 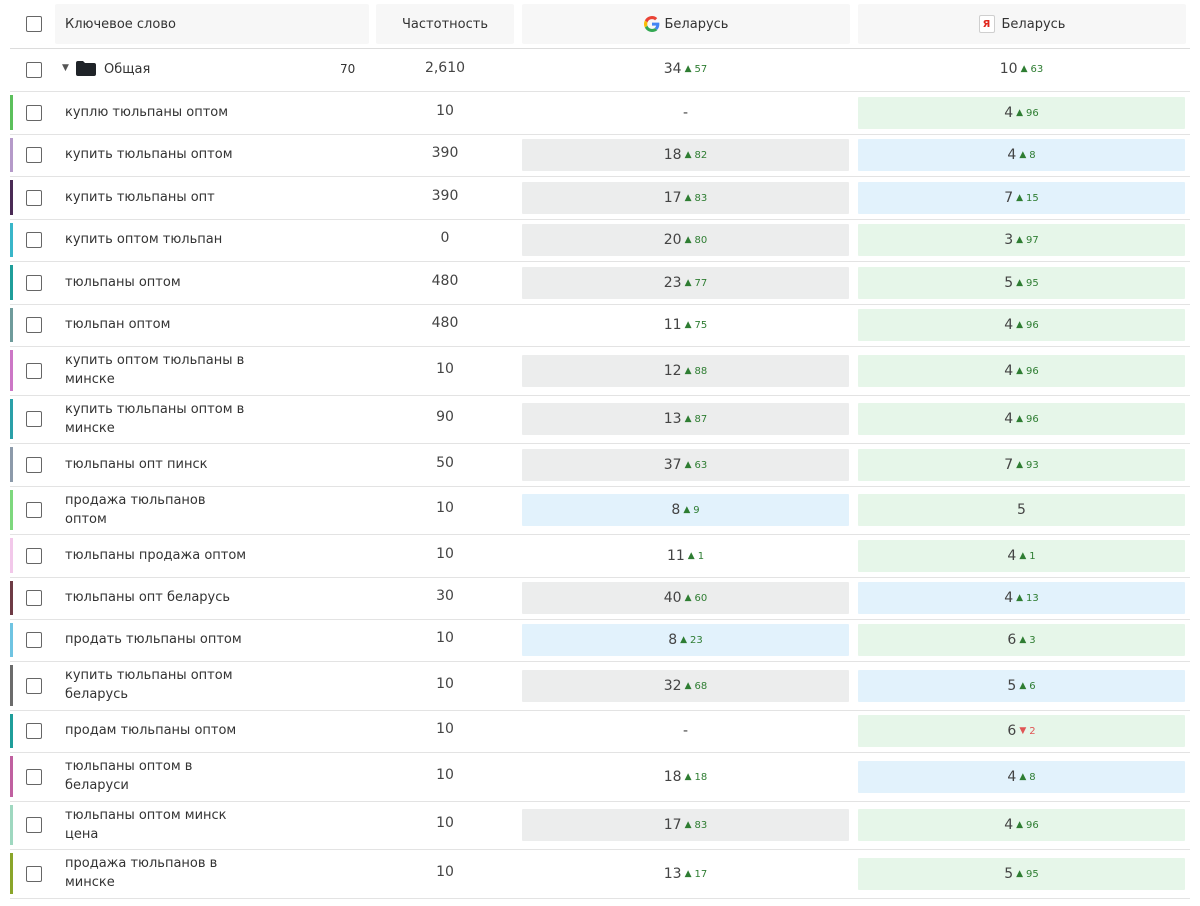 I want to click on position-delta: ▲ 57, so click(x=696, y=69).